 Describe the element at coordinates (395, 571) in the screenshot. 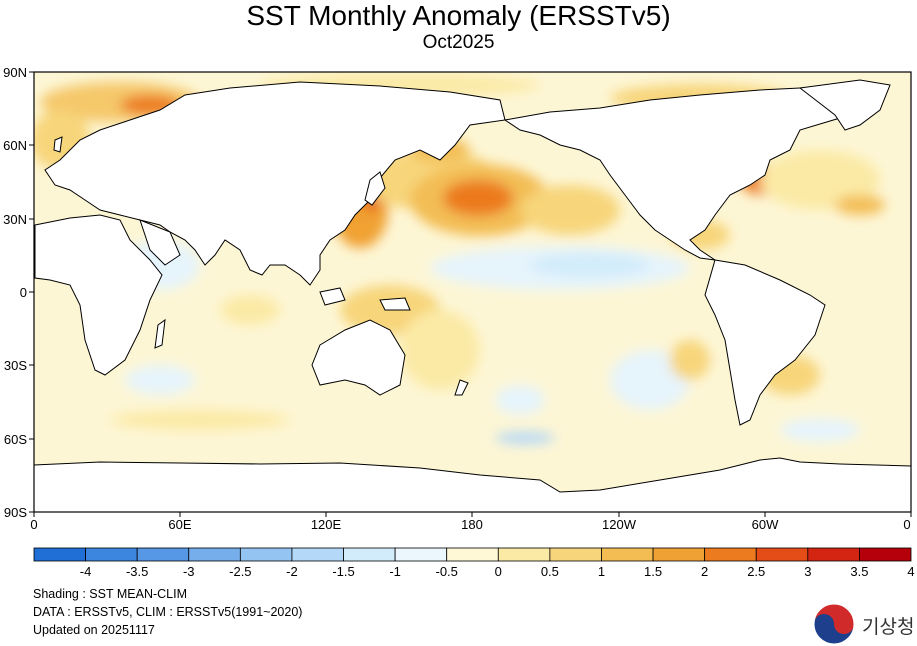

I see `colorbar-label: -1` at that location.